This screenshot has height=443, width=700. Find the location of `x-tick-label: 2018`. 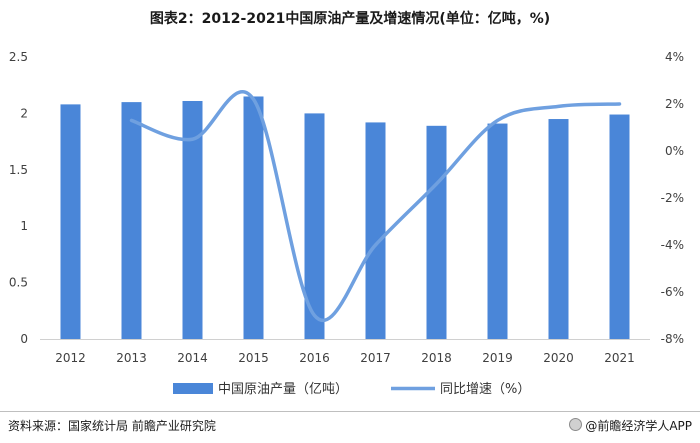

x-tick-label: 2018 is located at coordinates (436, 358).